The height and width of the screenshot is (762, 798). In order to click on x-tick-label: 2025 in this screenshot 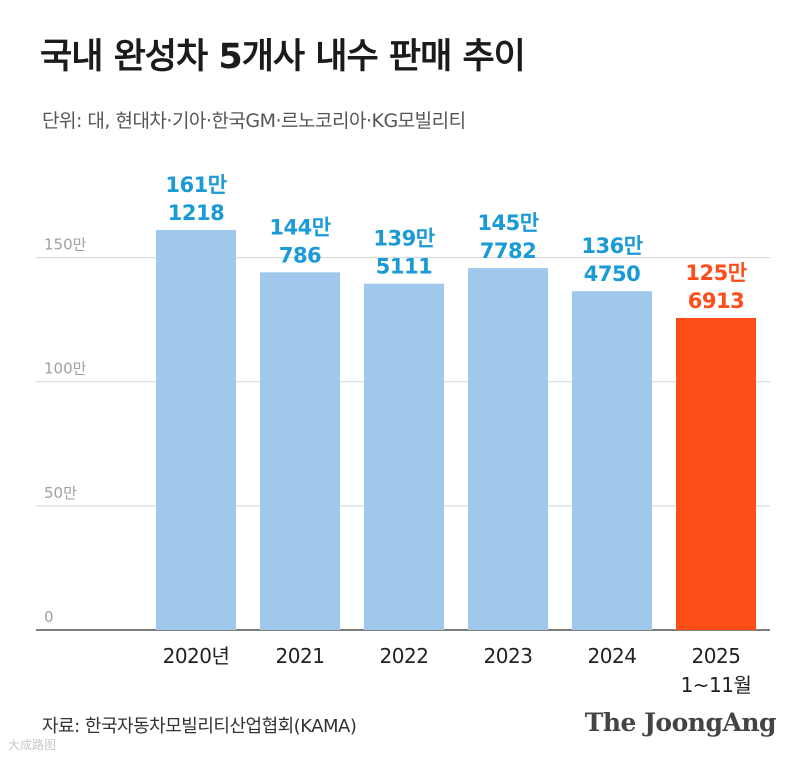, I will do `click(716, 656)`.